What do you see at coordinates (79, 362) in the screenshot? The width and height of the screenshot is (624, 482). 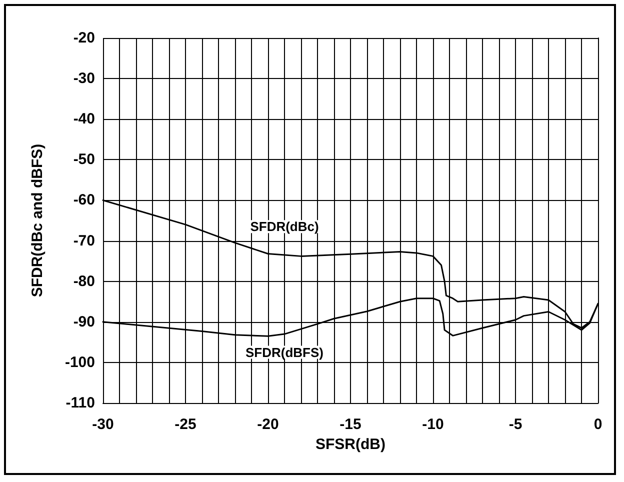 I see `y-tick-label: -100` at bounding box center [79, 362].